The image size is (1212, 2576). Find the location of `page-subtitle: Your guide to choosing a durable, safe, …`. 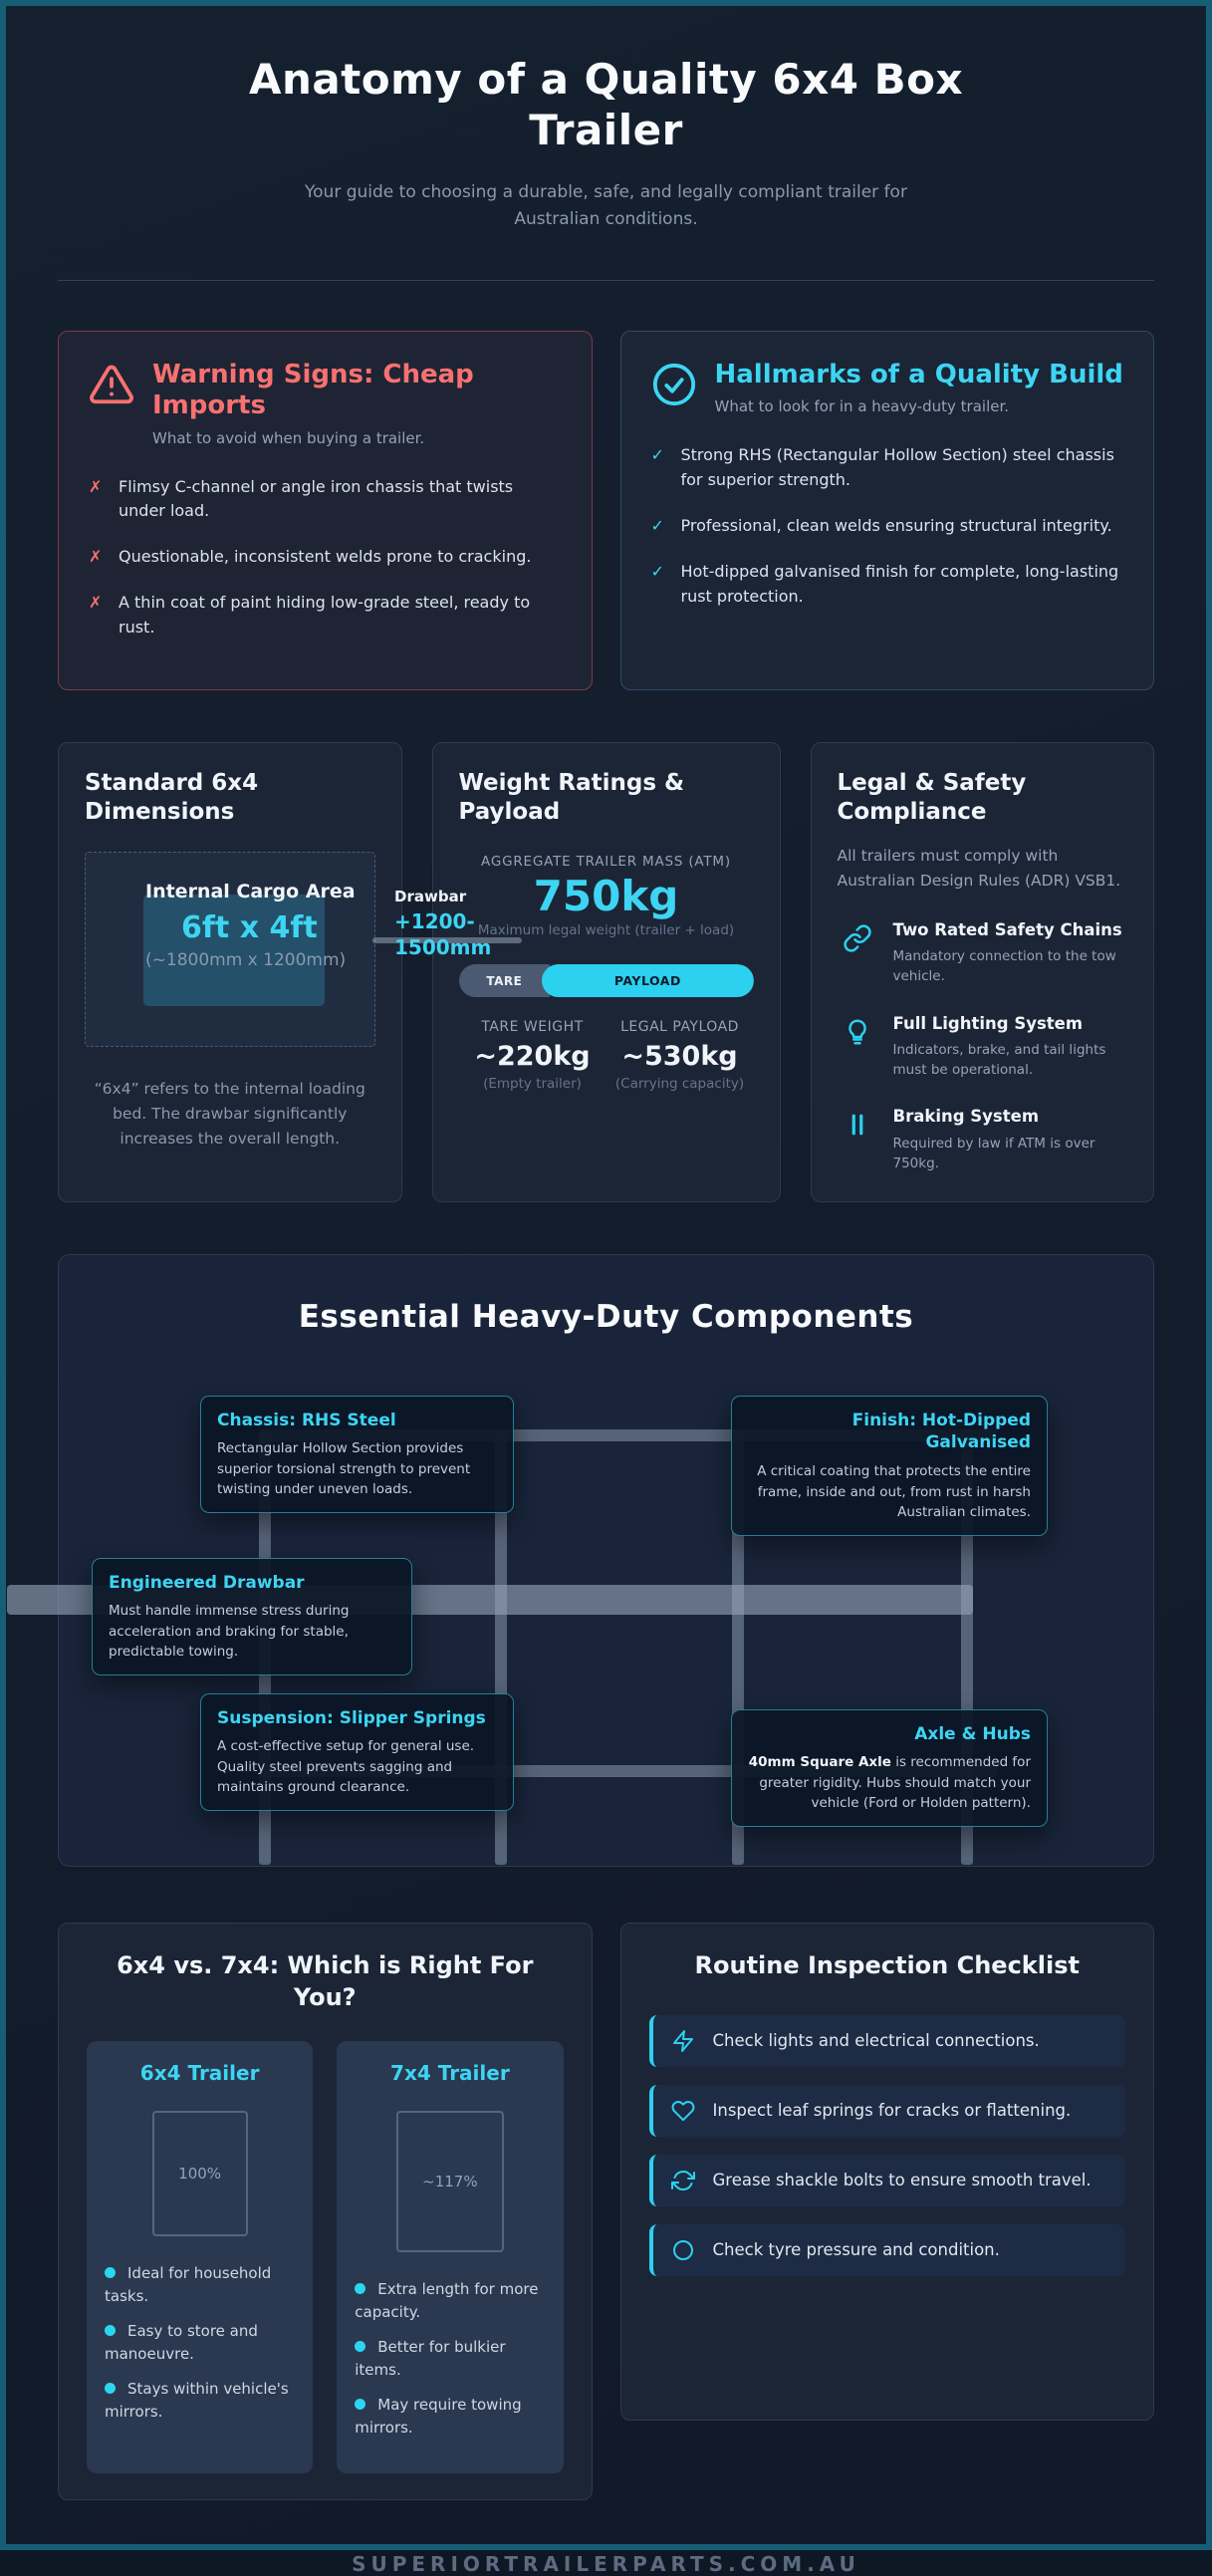

page-subtitle: Your guide to choosing a durable, safe, … is located at coordinates (606, 205).